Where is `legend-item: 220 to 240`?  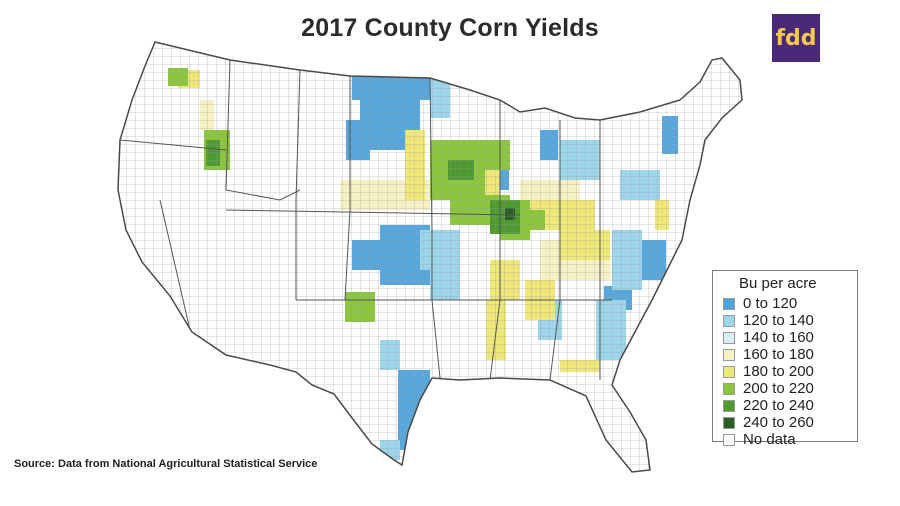
legend-item: 220 to 240 is located at coordinates (790, 405).